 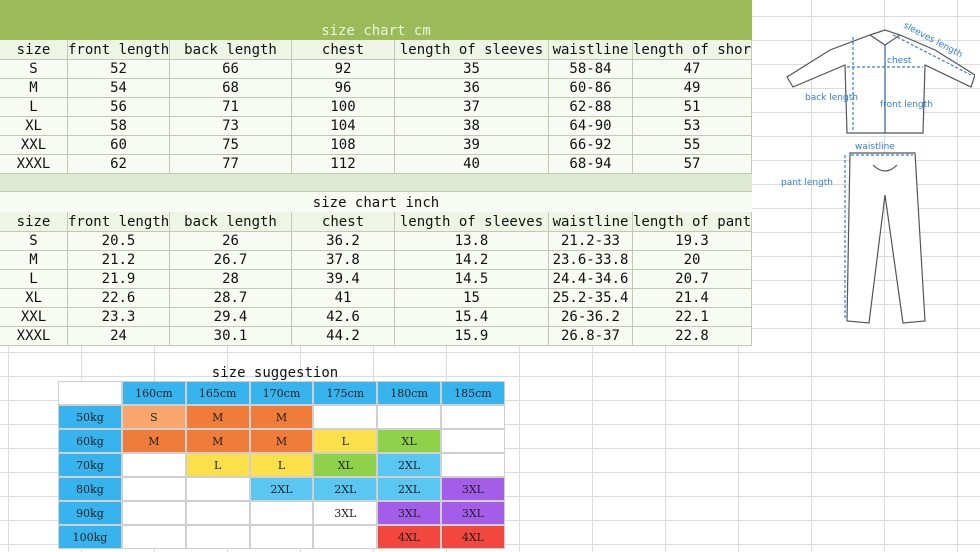 What do you see at coordinates (692, 260) in the screenshot?
I see `table-cell: 20` at bounding box center [692, 260].